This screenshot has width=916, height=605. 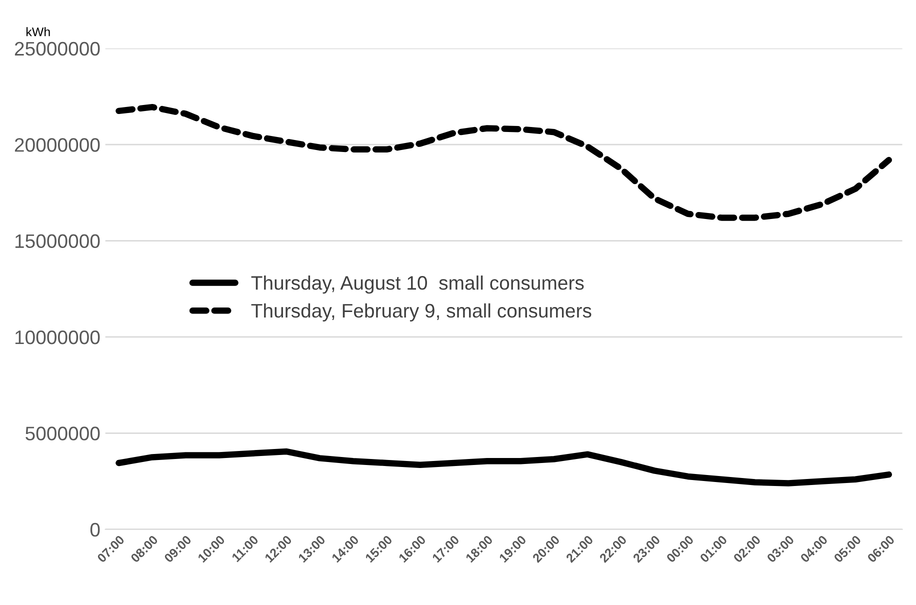 What do you see at coordinates (38, 31) in the screenshot?
I see `y-axis-title: kWh` at bounding box center [38, 31].